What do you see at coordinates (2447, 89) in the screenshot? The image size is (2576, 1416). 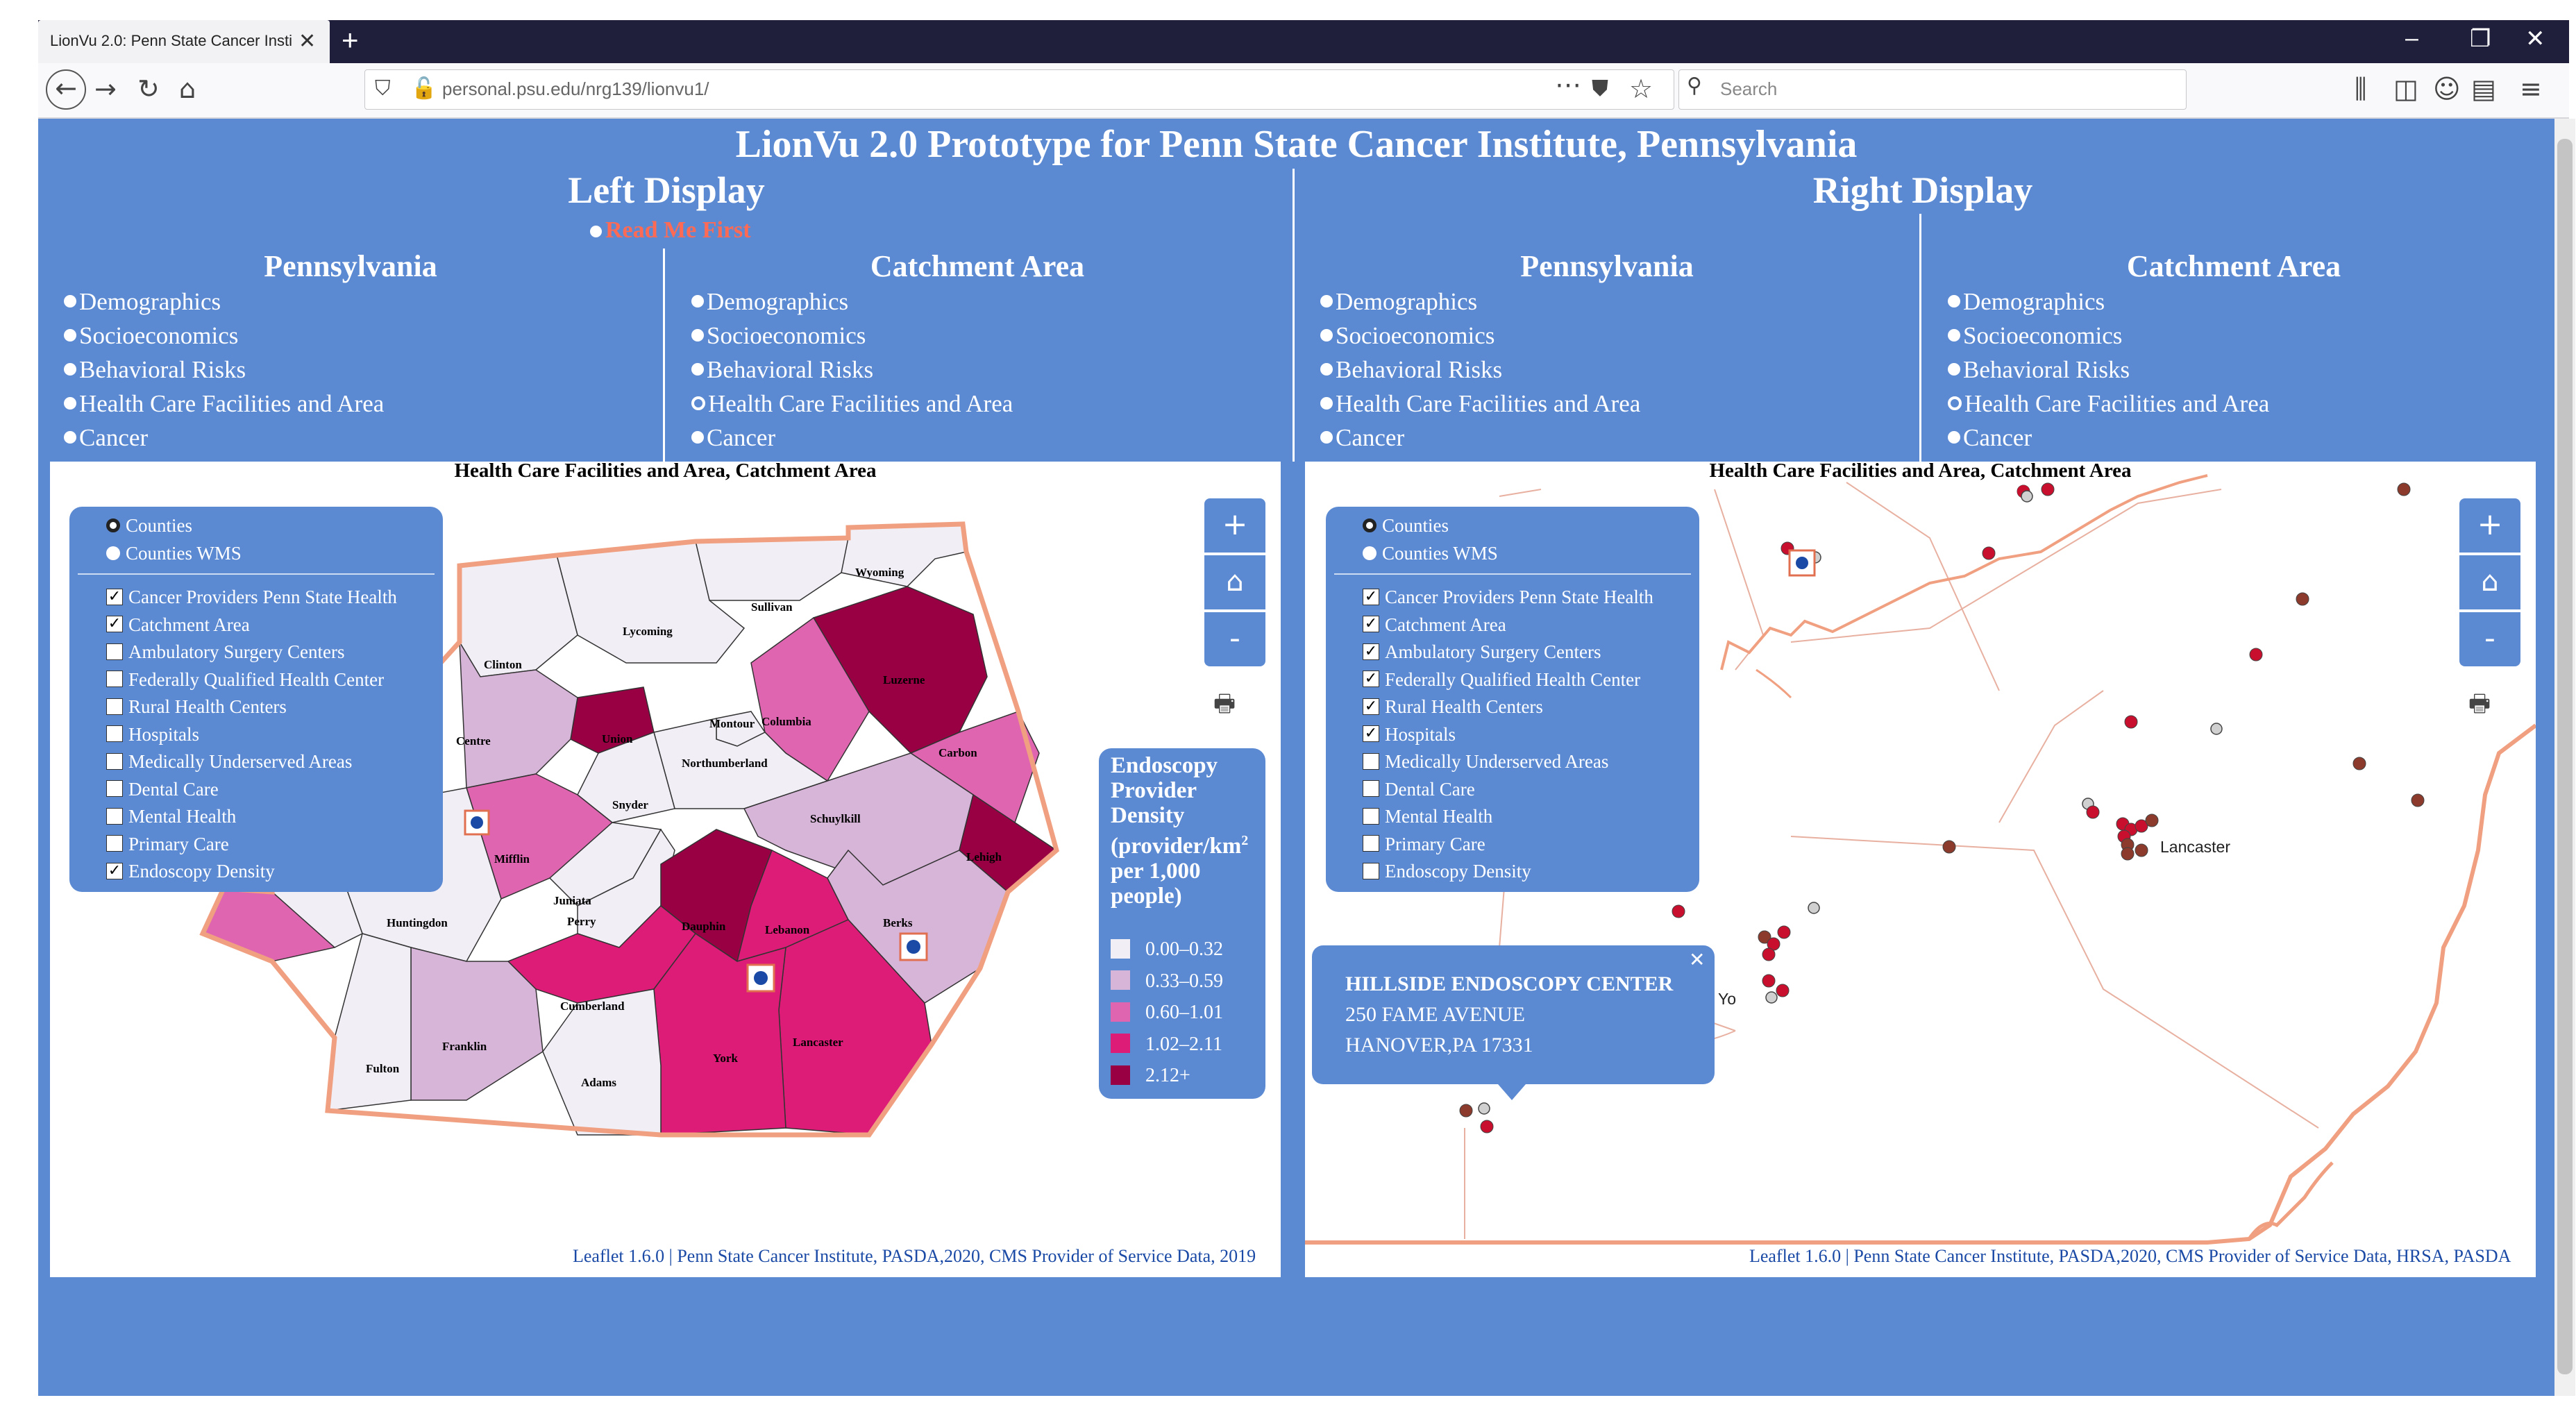 I see `account-icon: ☺` at bounding box center [2447, 89].